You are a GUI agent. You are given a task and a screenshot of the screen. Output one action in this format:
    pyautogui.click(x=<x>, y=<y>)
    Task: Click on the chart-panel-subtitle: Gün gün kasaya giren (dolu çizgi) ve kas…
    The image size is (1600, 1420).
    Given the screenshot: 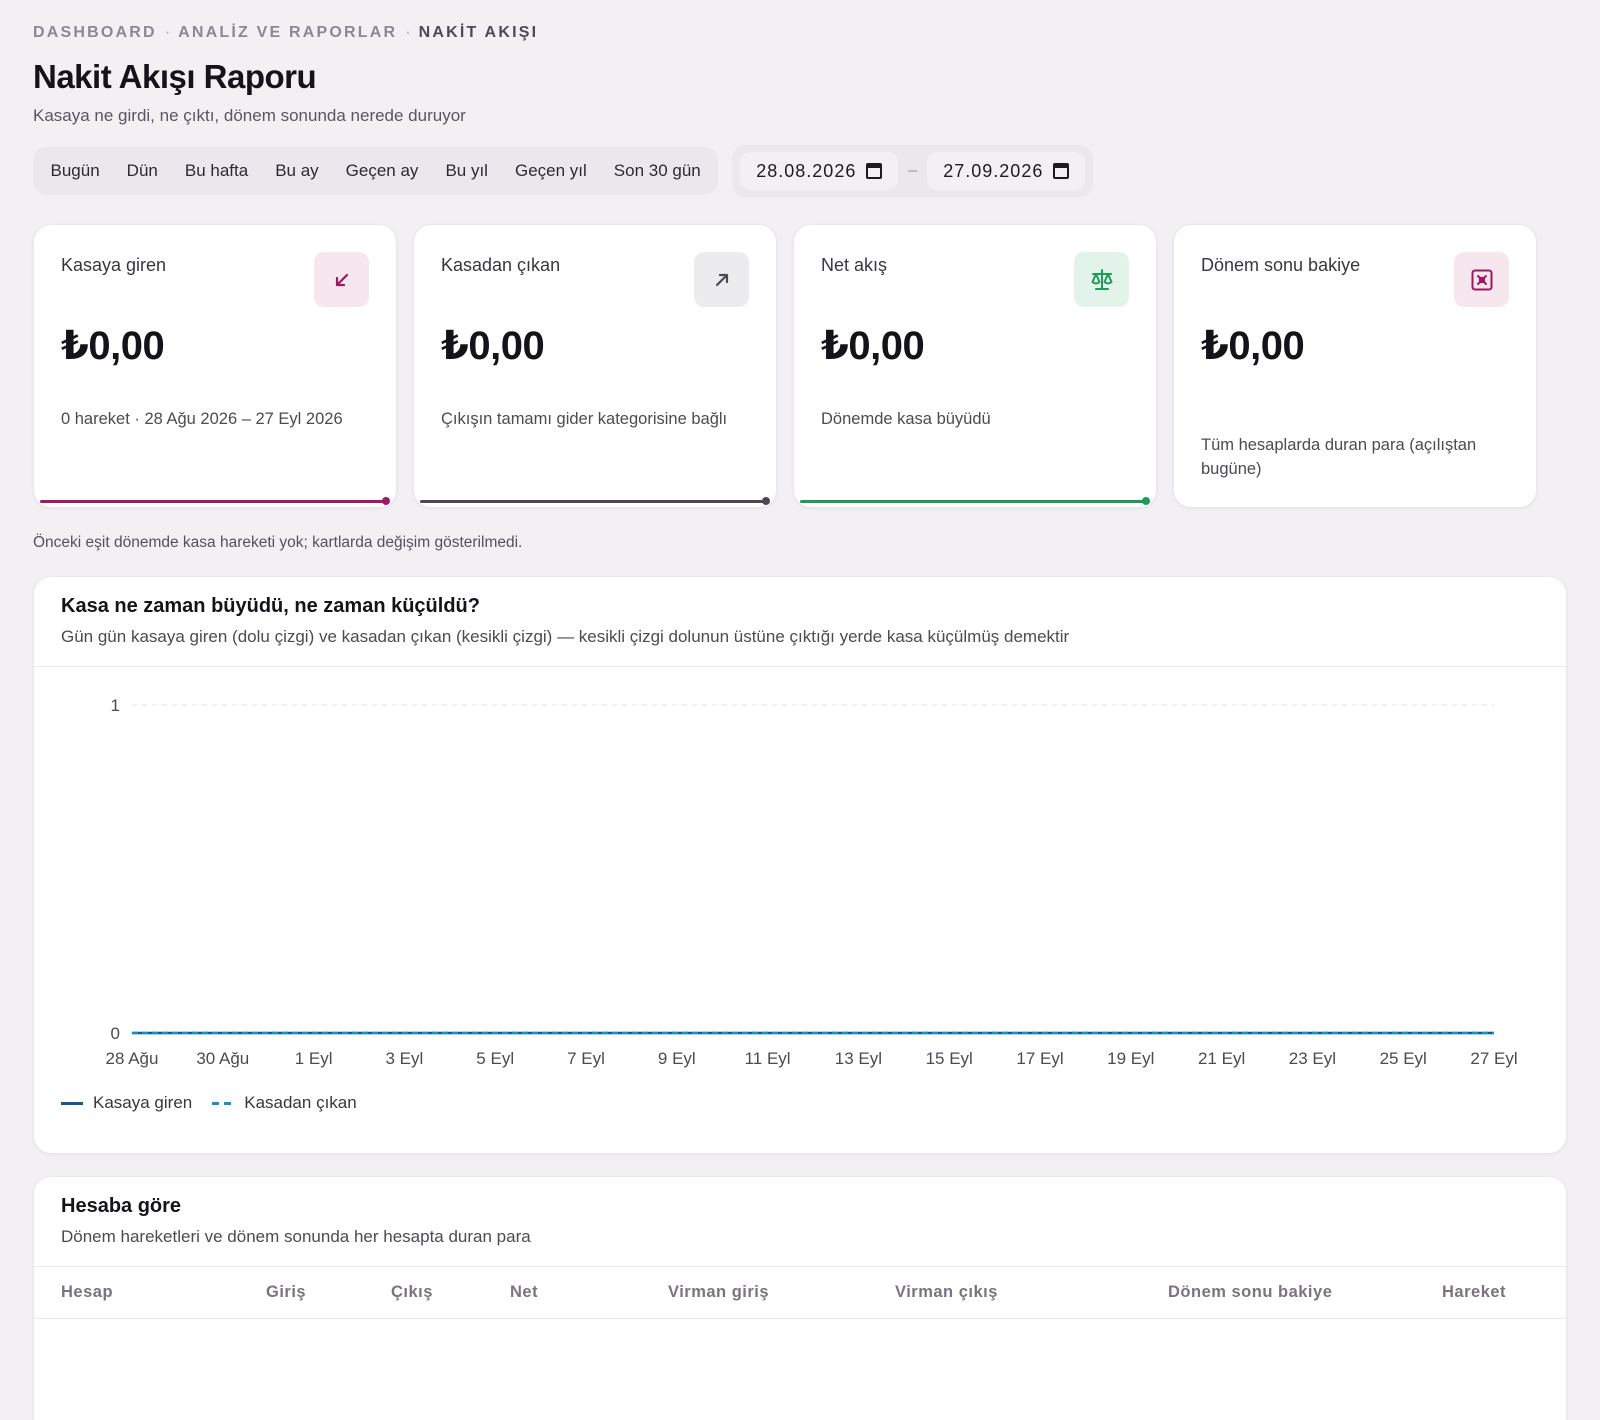 What is the action you would take?
    pyautogui.click(x=565, y=636)
    